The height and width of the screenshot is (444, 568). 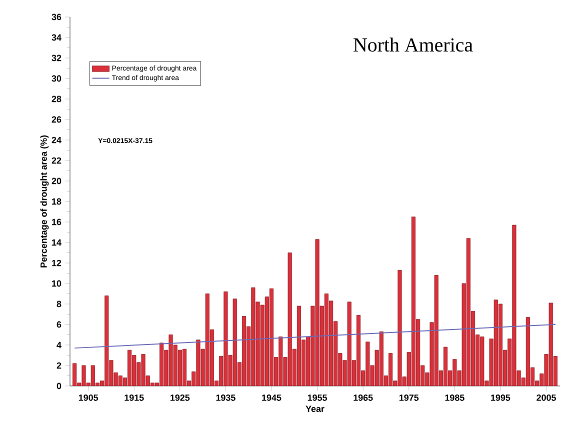 What do you see at coordinates (57, 222) in the screenshot?
I see `y-tick-label: 16` at bounding box center [57, 222].